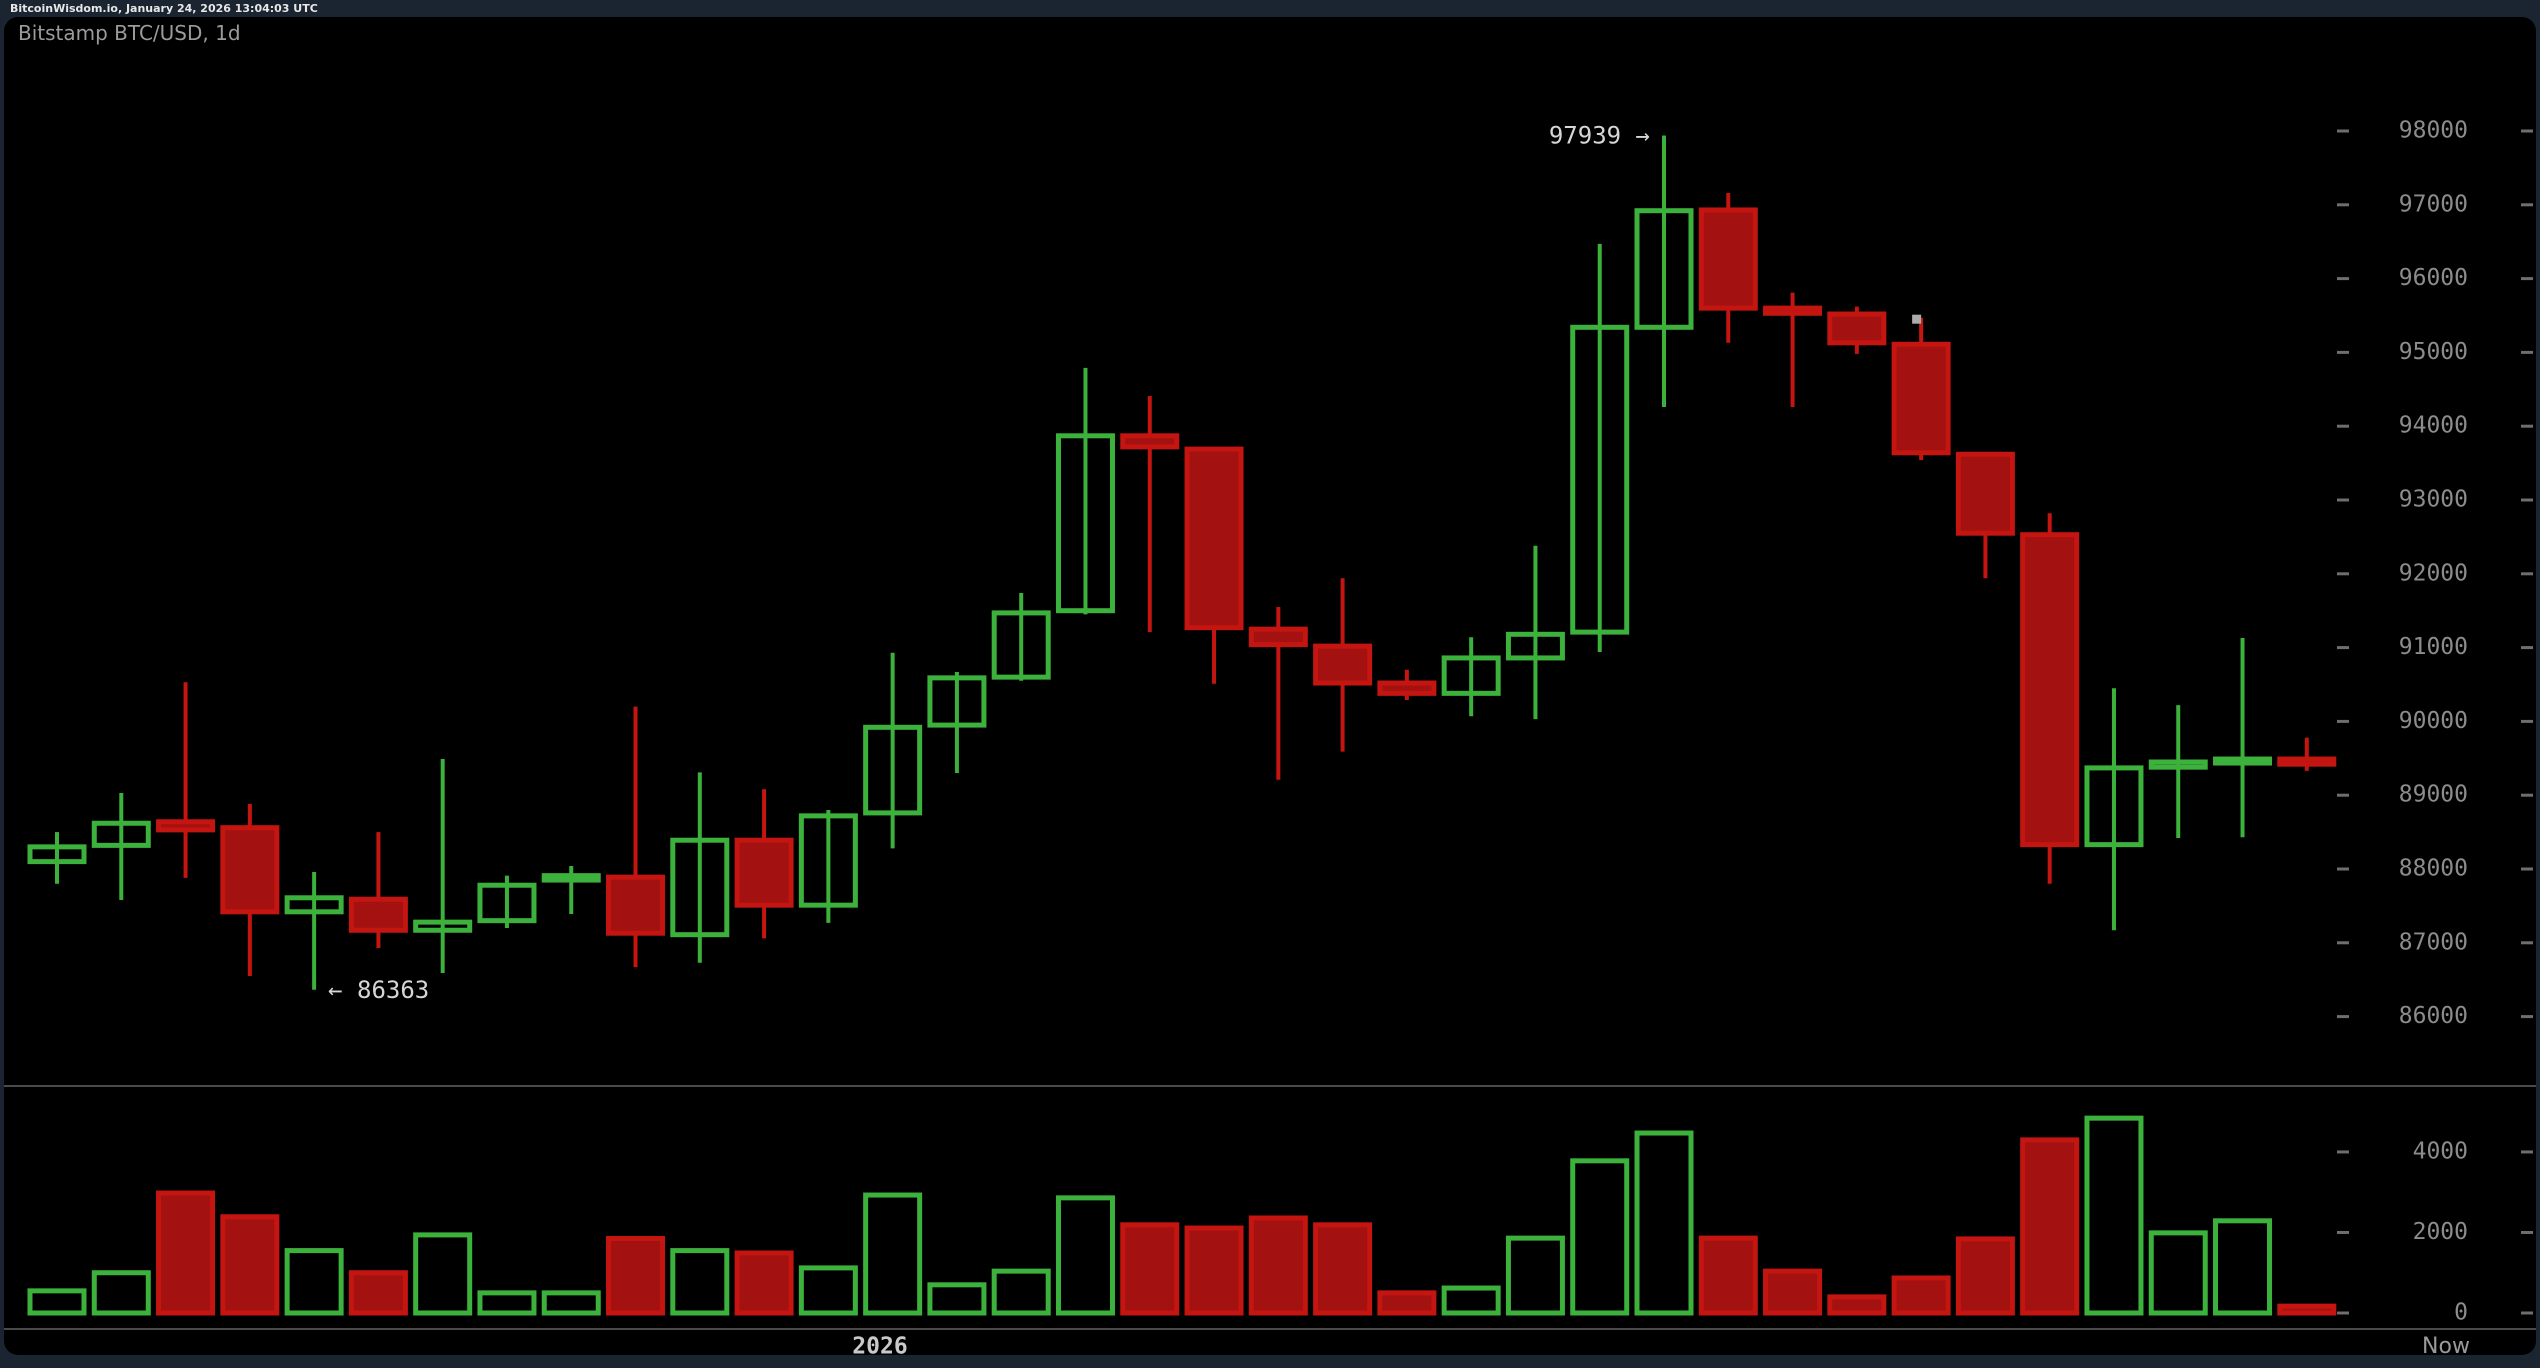 The image size is (2540, 1368). Describe the element at coordinates (378, 990) in the screenshot. I see `low-price-annotation: ← 86363` at that location.